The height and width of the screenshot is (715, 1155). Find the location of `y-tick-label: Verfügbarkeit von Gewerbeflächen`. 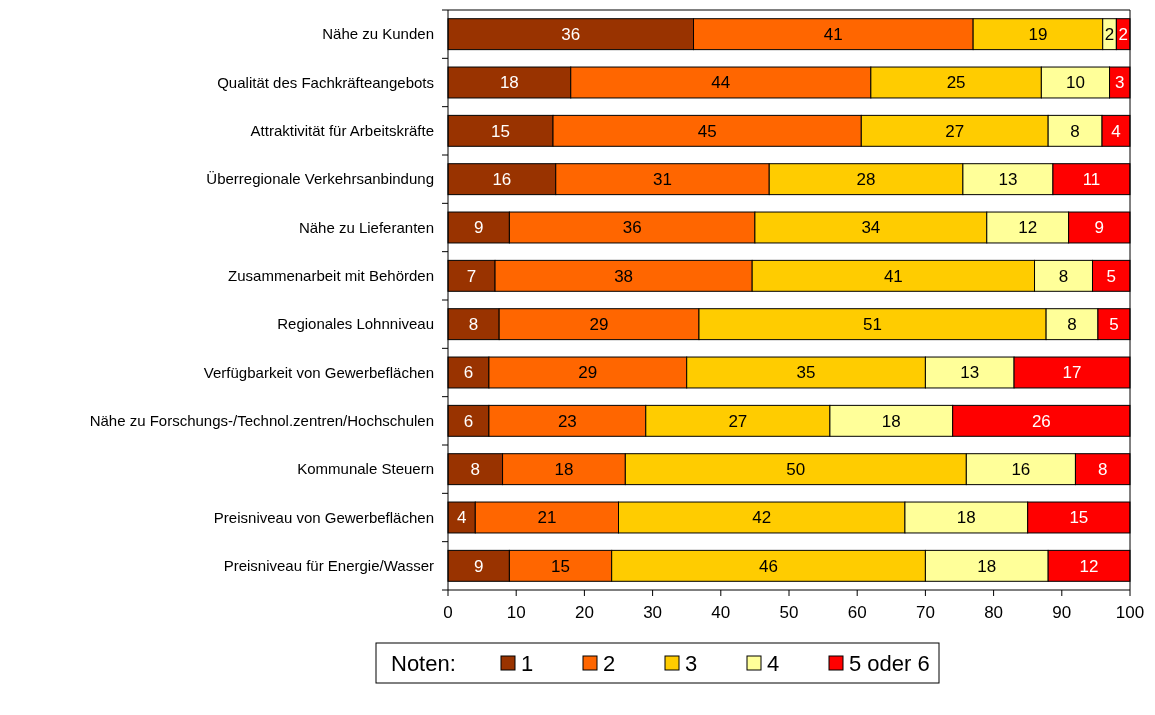

y-tick-label: Verfügbarkeit von Gewerbeflächen is located at coordinates (318, 372).